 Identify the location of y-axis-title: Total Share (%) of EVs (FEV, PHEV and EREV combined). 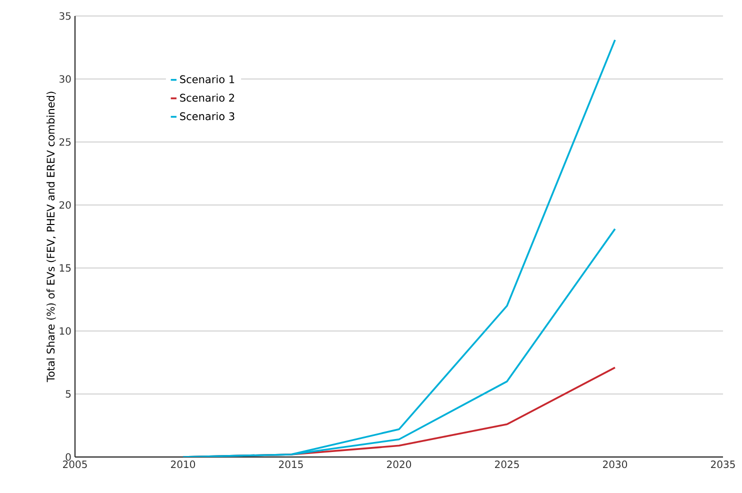
(51, 237).